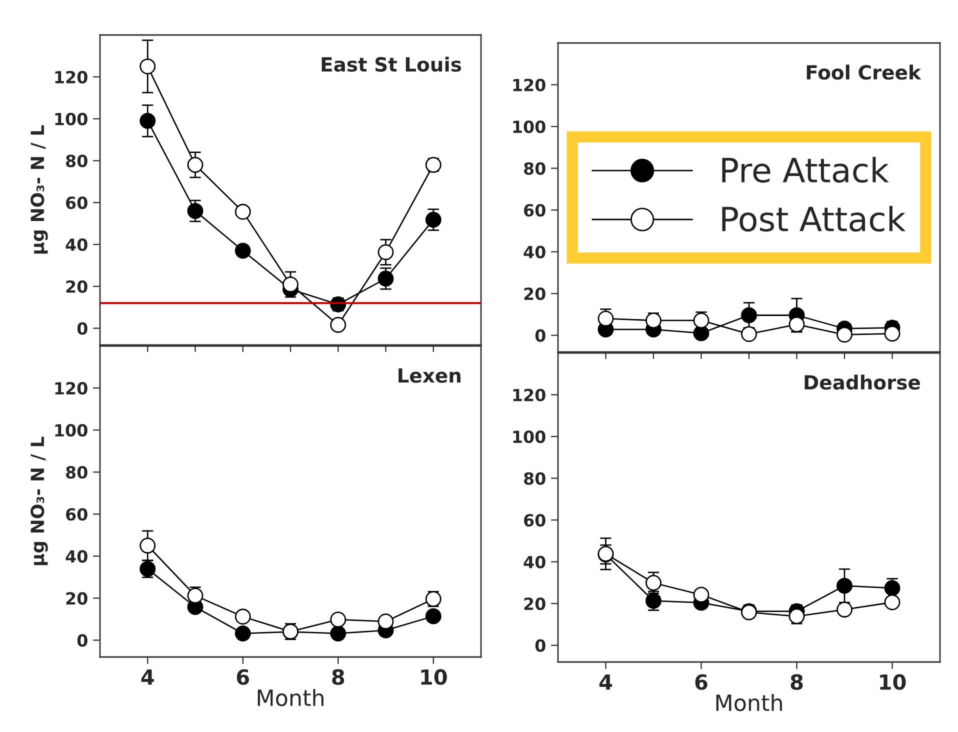 This screenshot has height=732, width=958. I want to click on legend-label: Post Attack, so click(814, 219).